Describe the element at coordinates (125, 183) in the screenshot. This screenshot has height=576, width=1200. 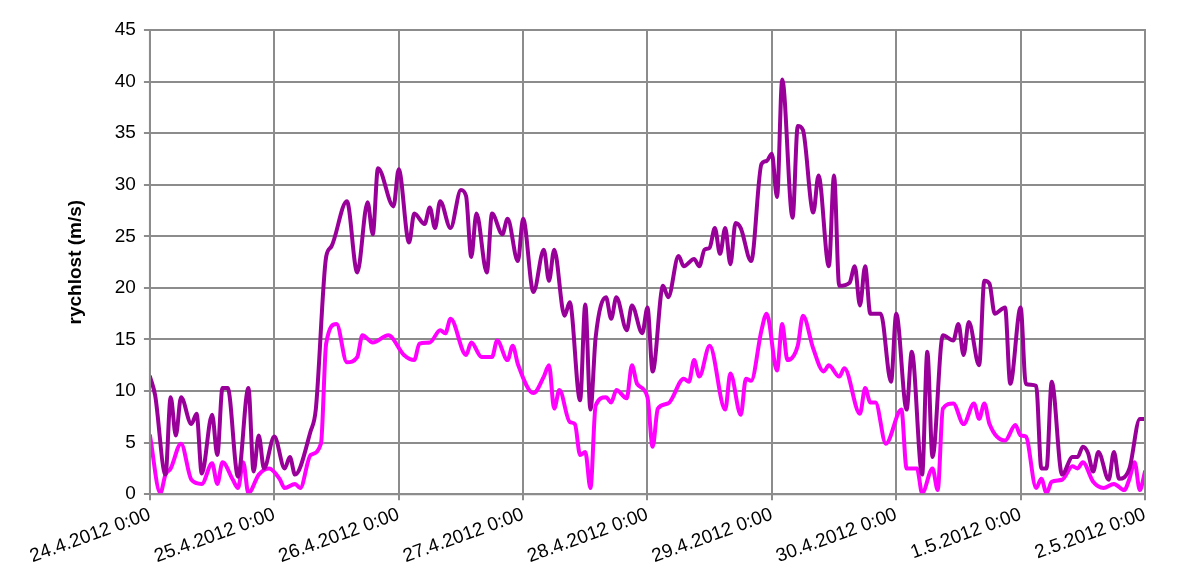
I see `y-tick-label: 30` at that location.